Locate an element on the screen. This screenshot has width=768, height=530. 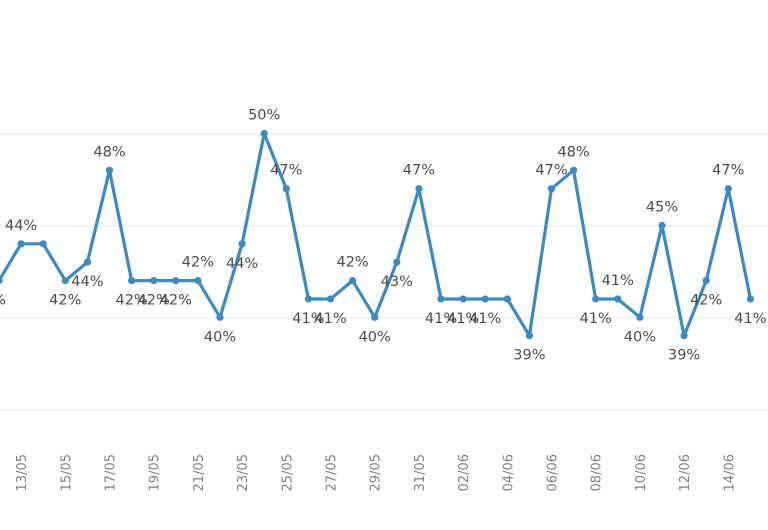
data-point-18/05 is located at coordinates (132, 280).